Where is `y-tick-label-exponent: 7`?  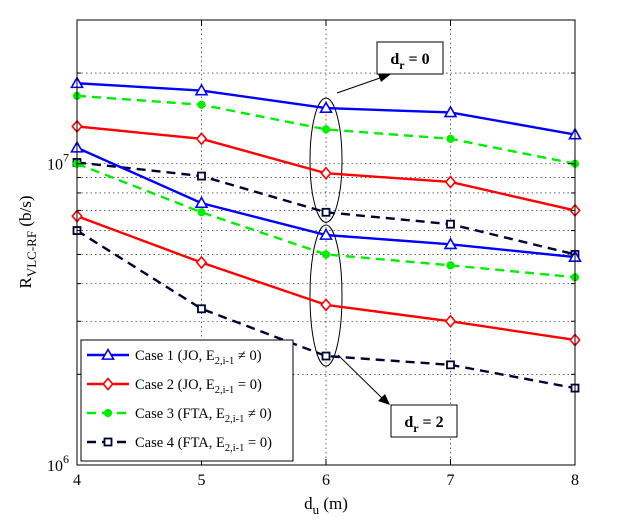
y-tick-label-exponent: 7 is located at coordinates (66, 158).